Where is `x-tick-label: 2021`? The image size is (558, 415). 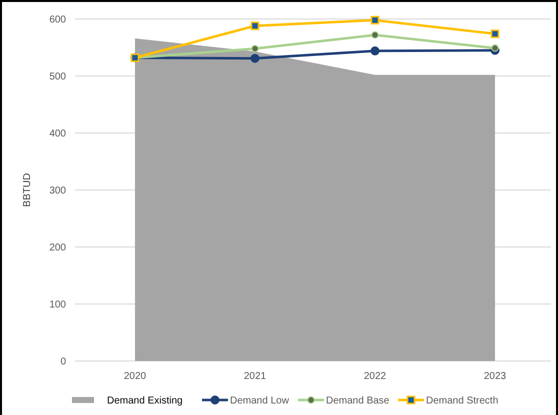 x-tick-label: 2021 is located at coordinates (255, 376).